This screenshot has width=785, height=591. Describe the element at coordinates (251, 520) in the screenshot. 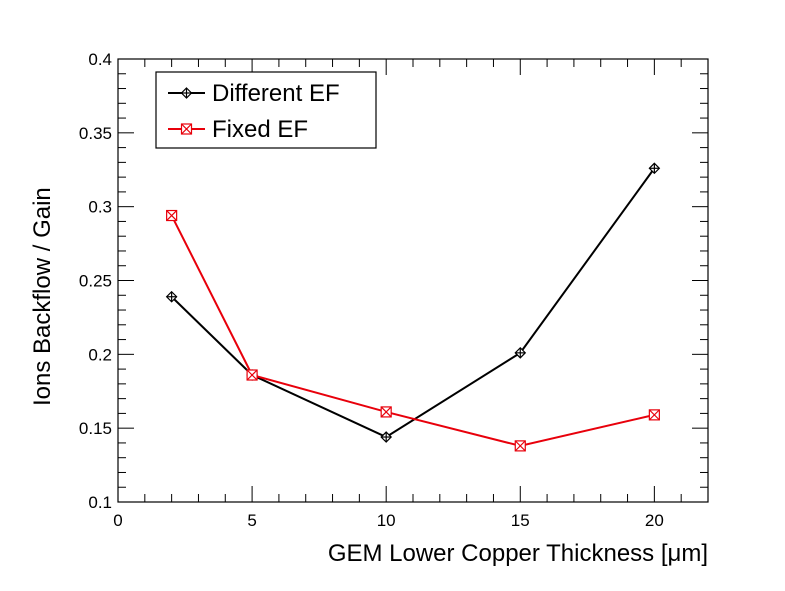

I see `x-tick-label: 5` at that location.